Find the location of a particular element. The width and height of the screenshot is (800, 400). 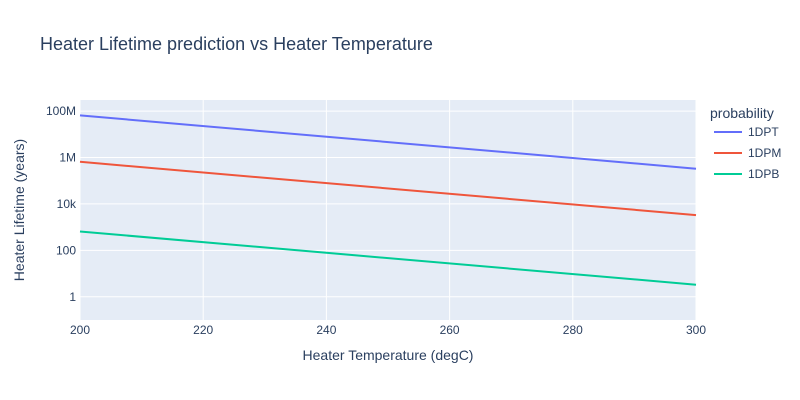

y-tick-labels: 1 100 10k 1M 100M is located at coordinates (61, 204).